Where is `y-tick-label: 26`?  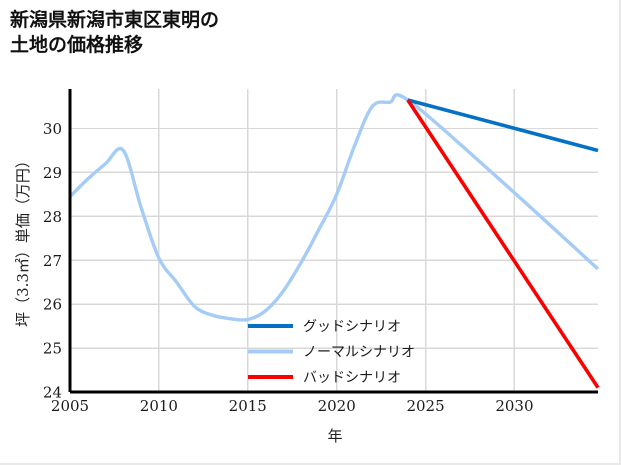
y-tick-label: 26 is located at coordinates (52, 305).